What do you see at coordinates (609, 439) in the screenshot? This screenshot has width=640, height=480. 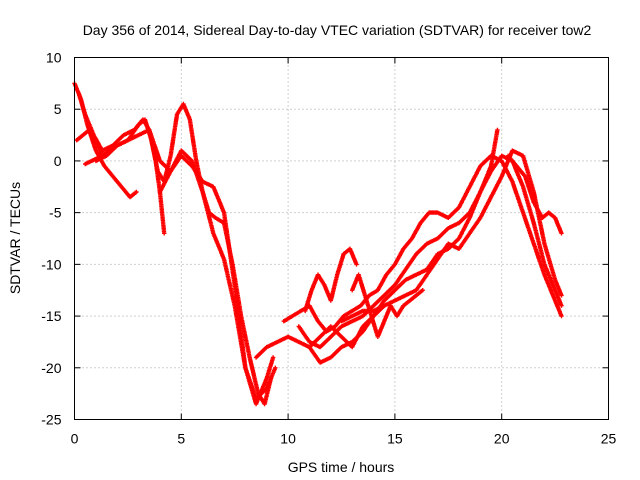 I see `x-tick-label: 25` at bounding box center [609, 439].